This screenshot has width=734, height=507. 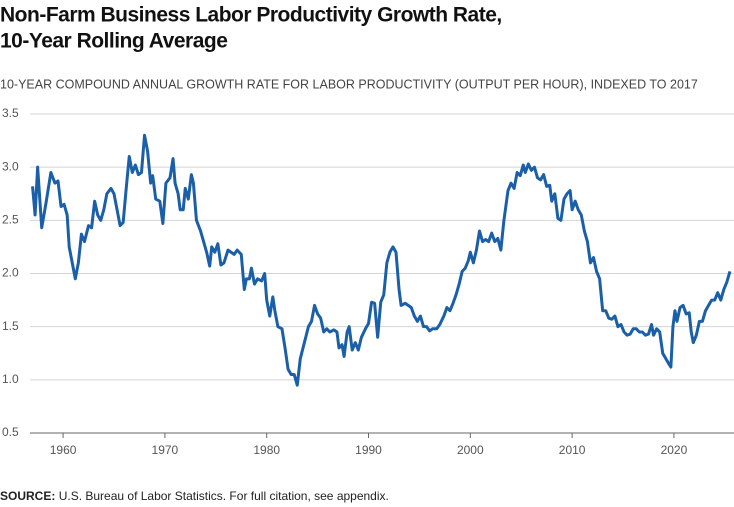 I want to click on y-tick-label: 2.5, so click(x=10, y=220).